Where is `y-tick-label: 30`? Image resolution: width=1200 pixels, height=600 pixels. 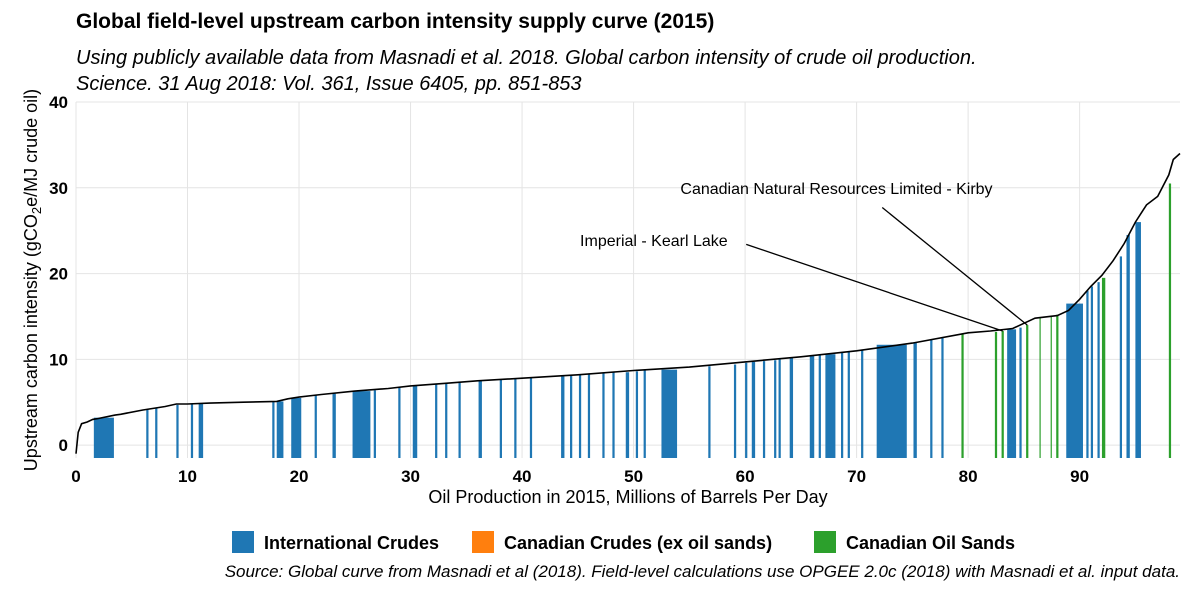 y-tick-label: 30 is located at coordinates (58, 188).